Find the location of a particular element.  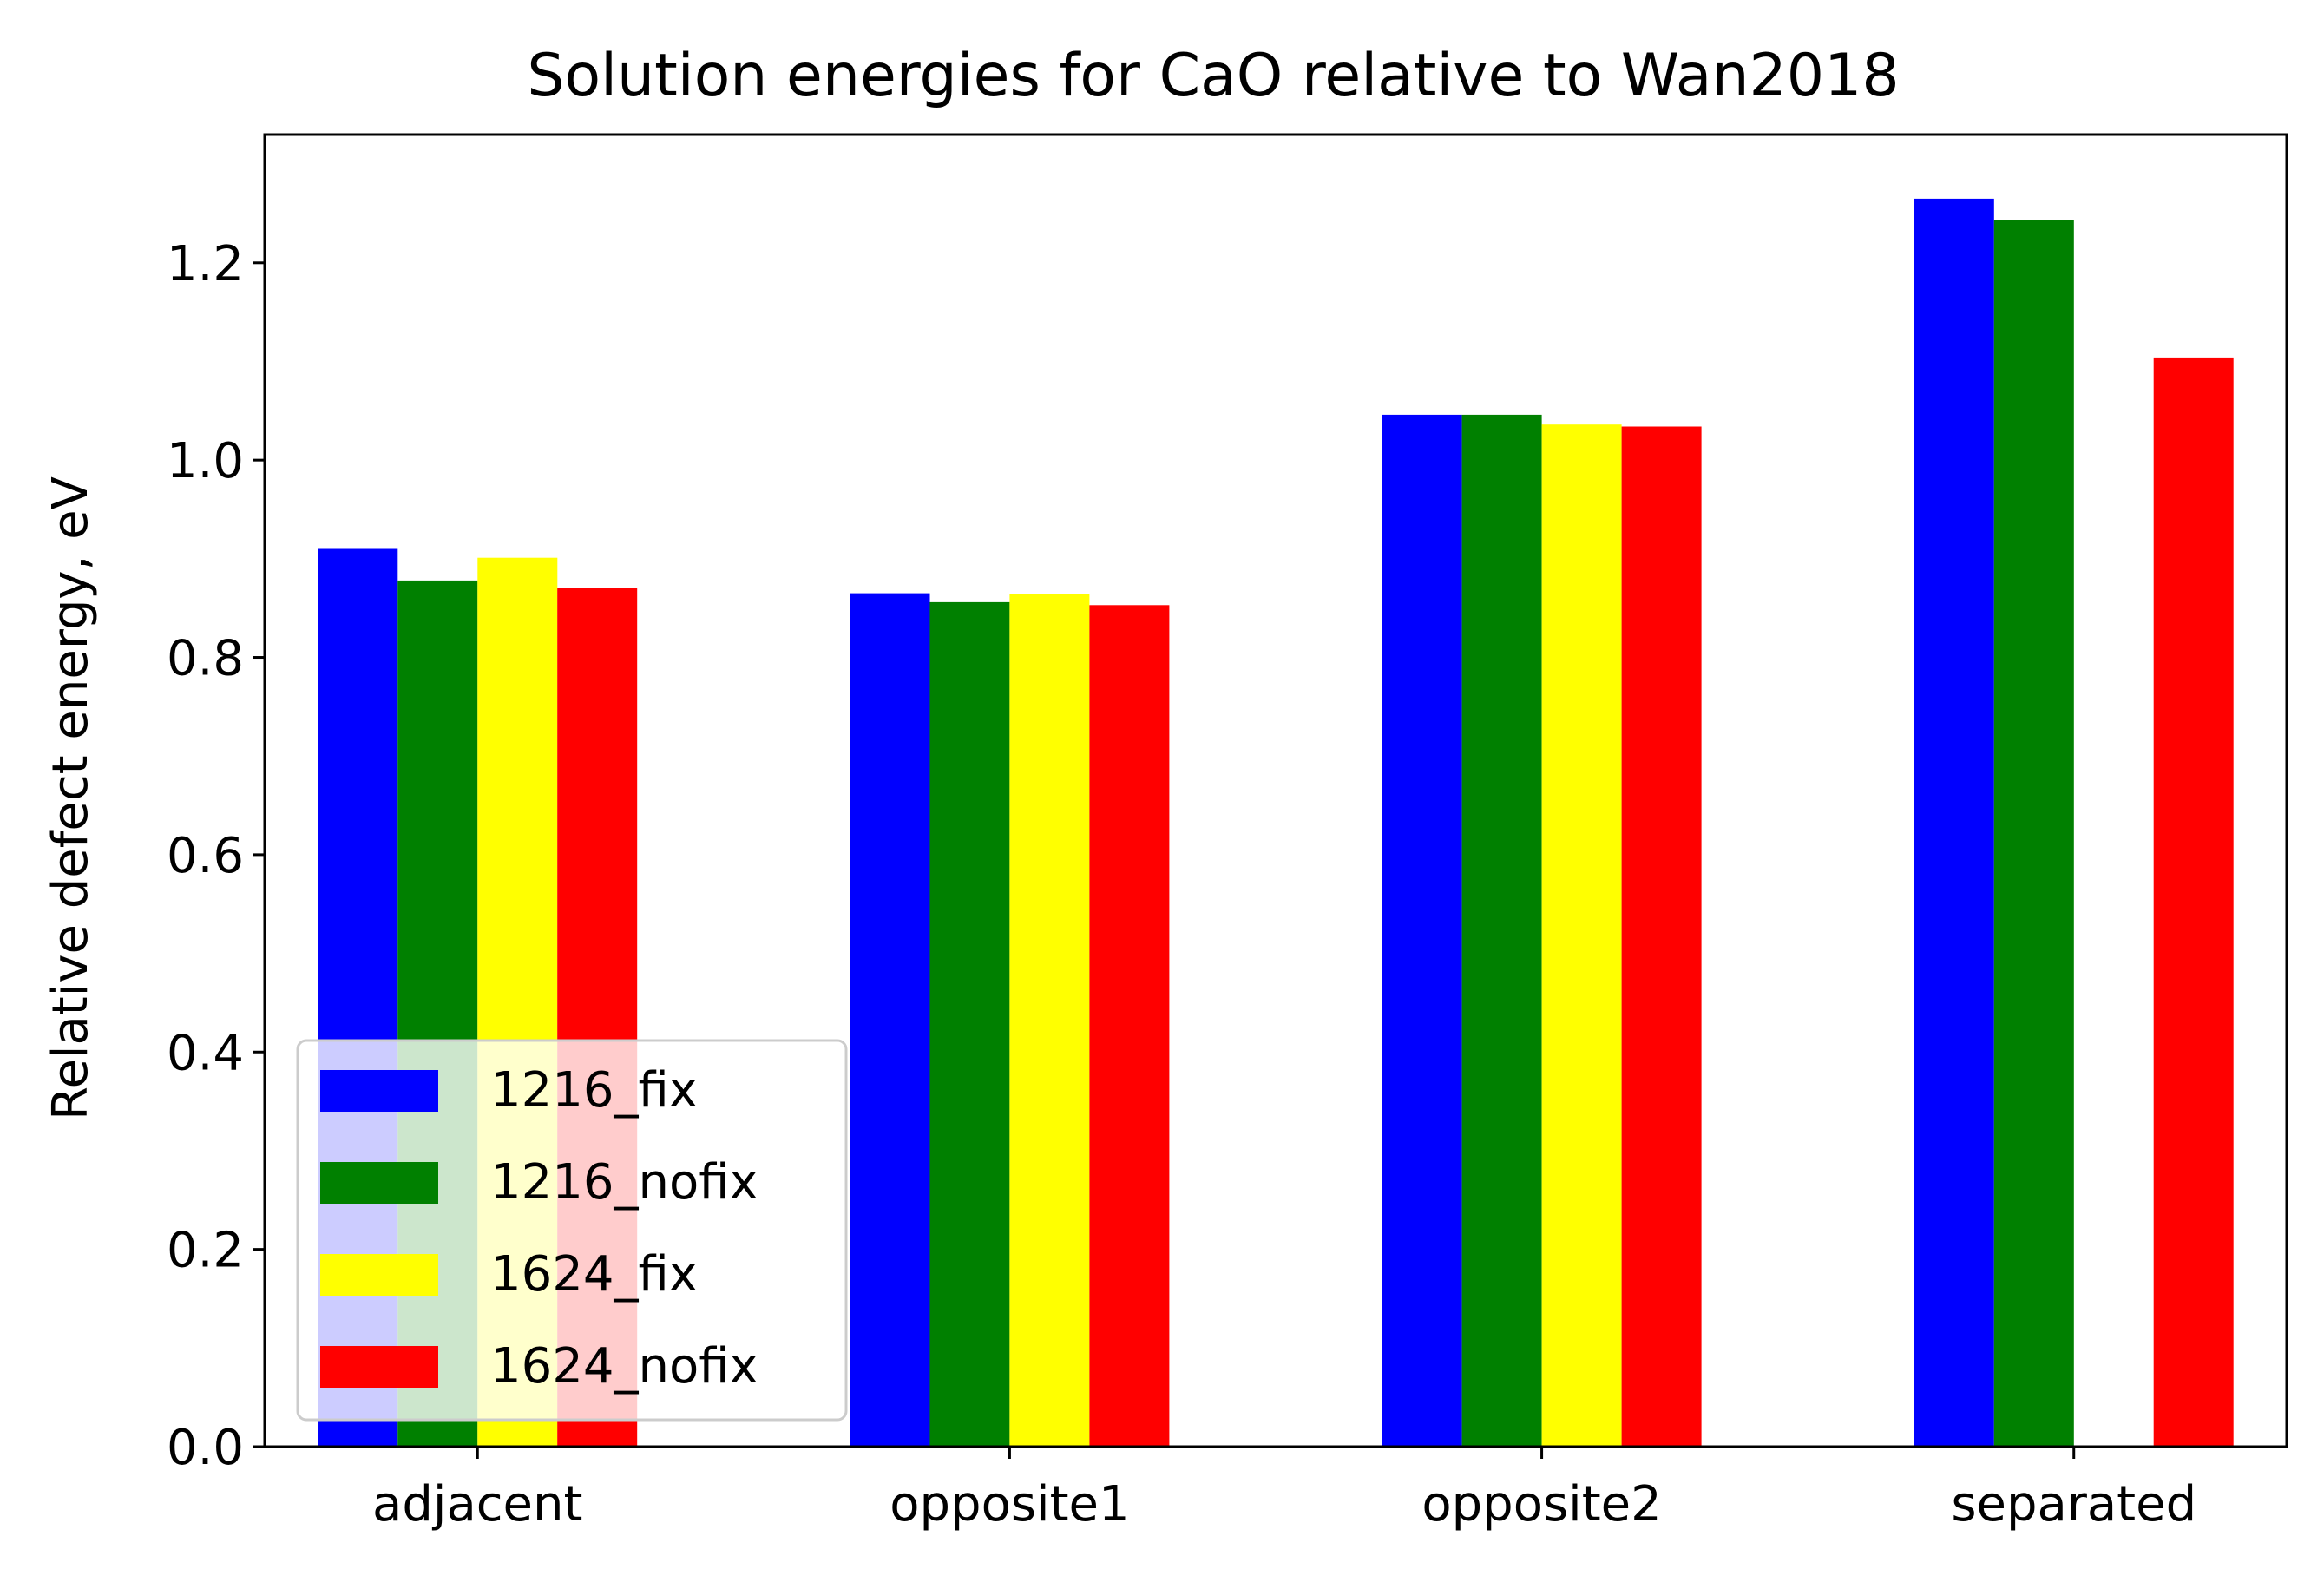

y-tick-label: 0.6 is located at coordinates (205, 856).